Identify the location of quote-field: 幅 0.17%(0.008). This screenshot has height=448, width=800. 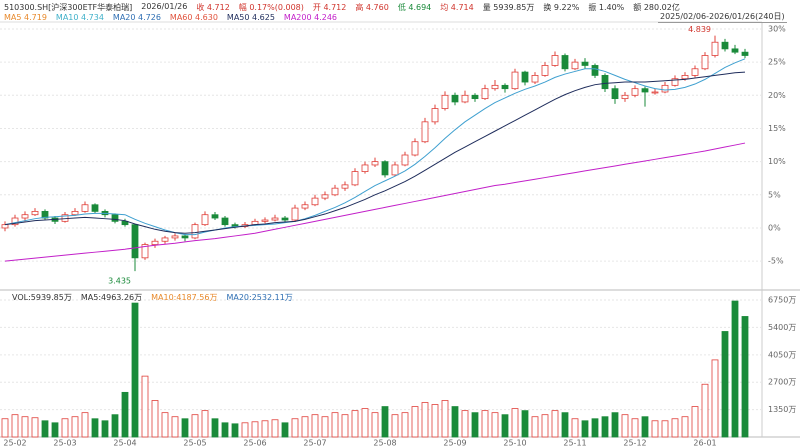
(271, 7).